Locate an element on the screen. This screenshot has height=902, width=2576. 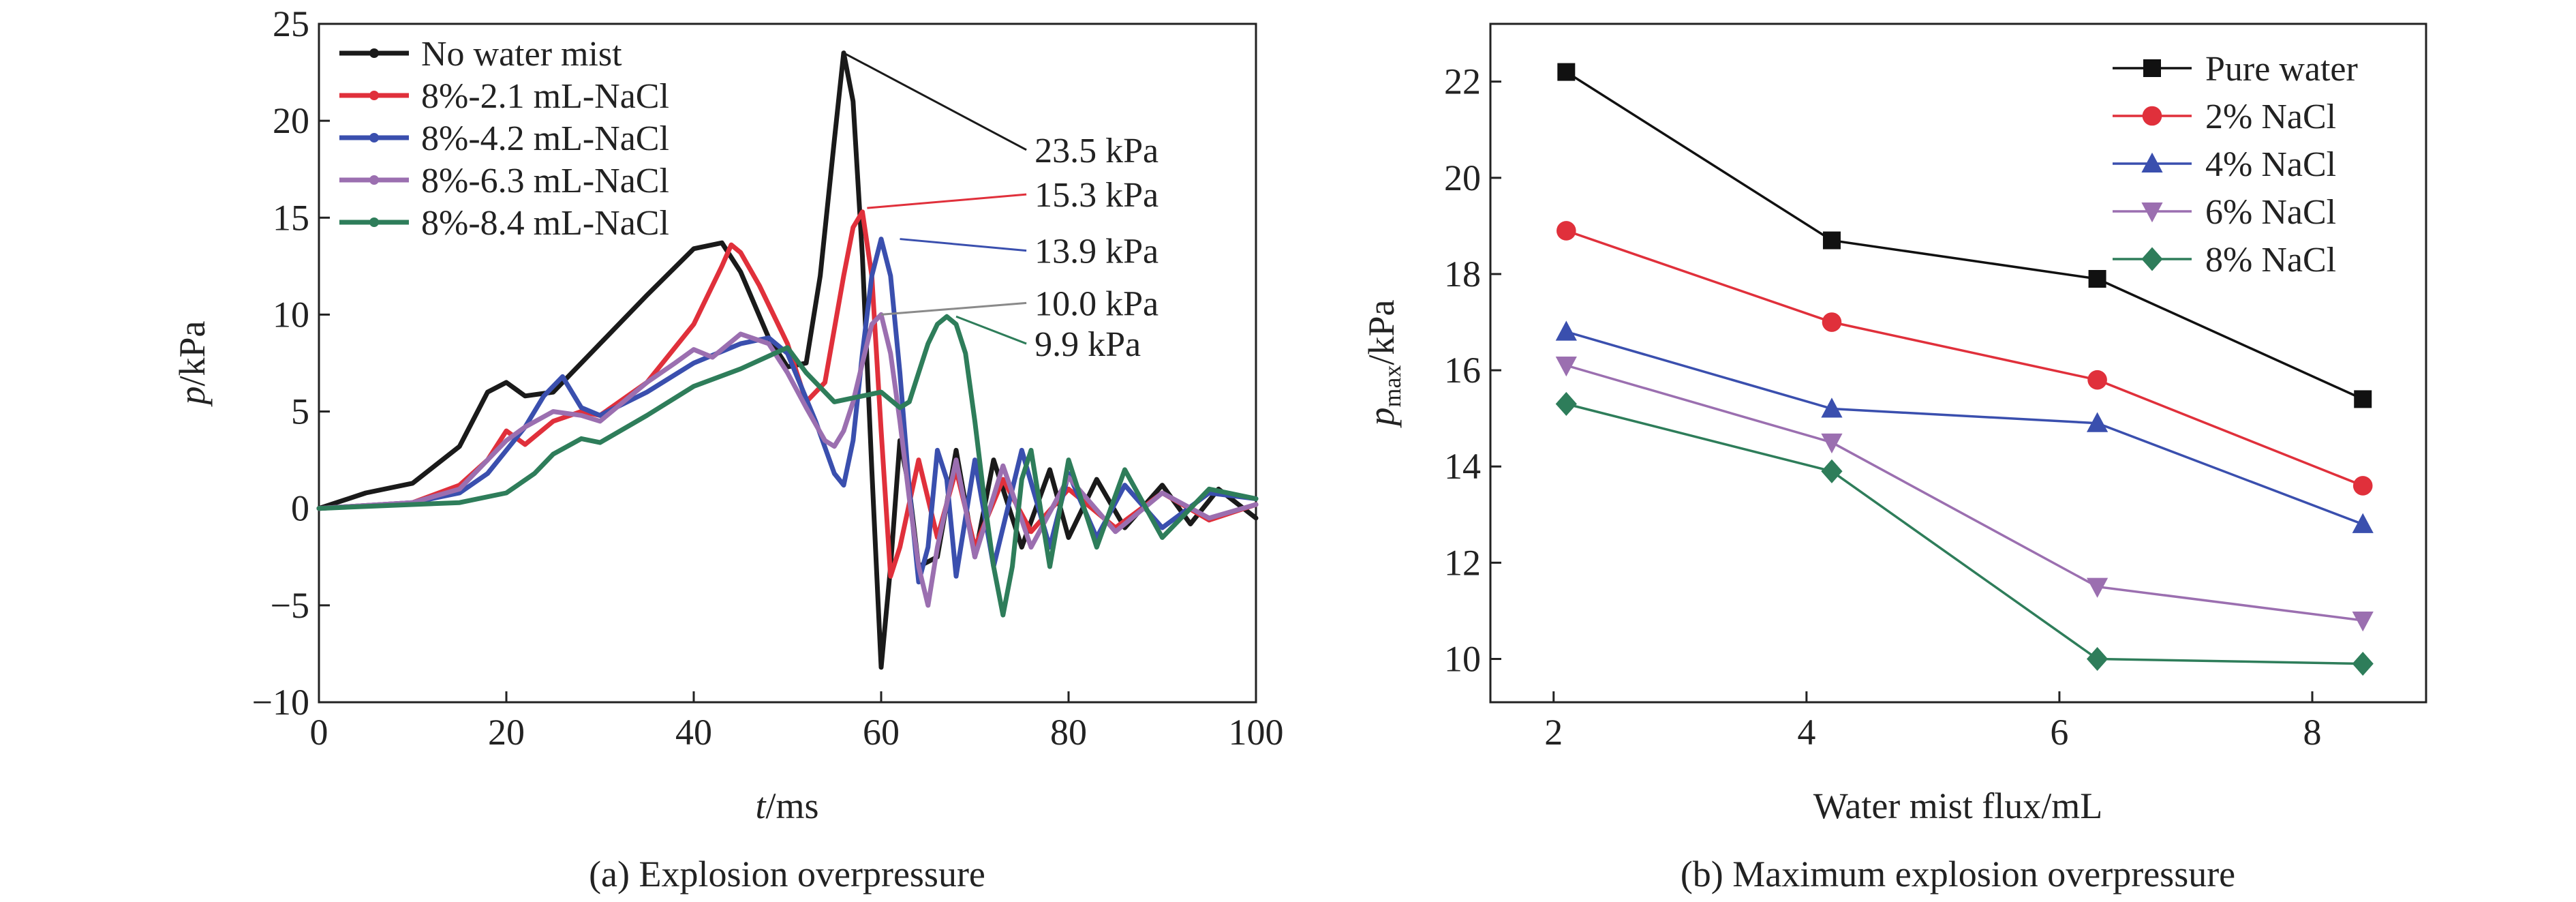
panel-a-y-axis-var: p is located at coordinates (193, 397).